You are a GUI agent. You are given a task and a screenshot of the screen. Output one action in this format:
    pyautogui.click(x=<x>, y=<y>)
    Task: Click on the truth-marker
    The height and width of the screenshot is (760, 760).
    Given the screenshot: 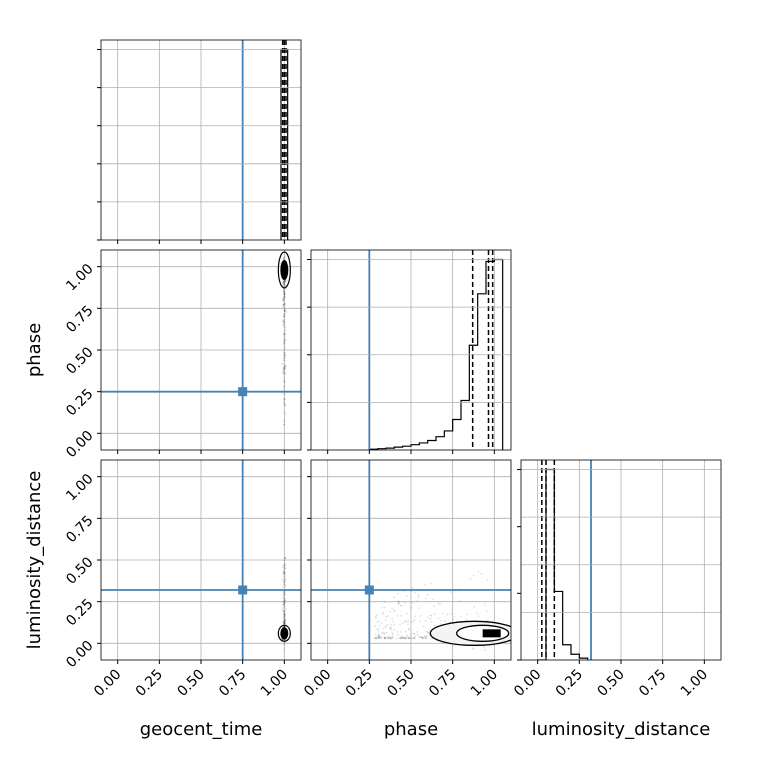 What is the action you would take?
    pyautogui.click(x=243, y=392)
    